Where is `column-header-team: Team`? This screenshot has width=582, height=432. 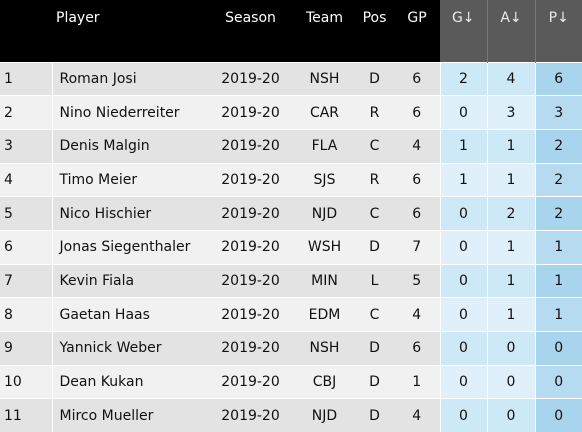
column-header-team: Team is located at coordinates (324, 31).